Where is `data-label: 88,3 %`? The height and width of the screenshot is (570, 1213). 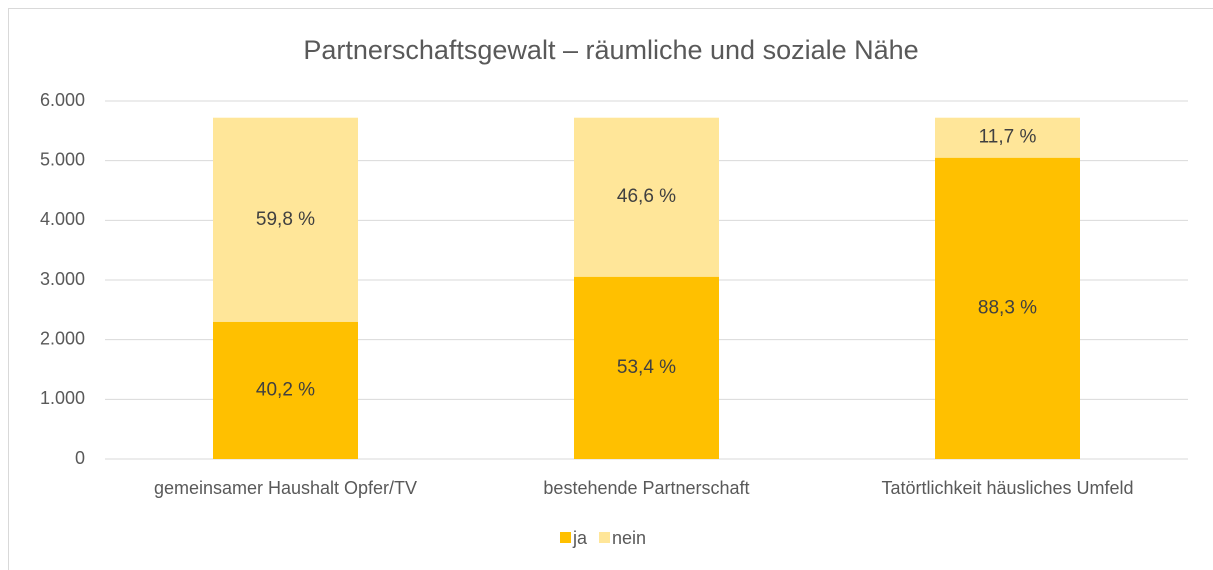
data-label: 88,3 % is located at coordinates (1007, 307).